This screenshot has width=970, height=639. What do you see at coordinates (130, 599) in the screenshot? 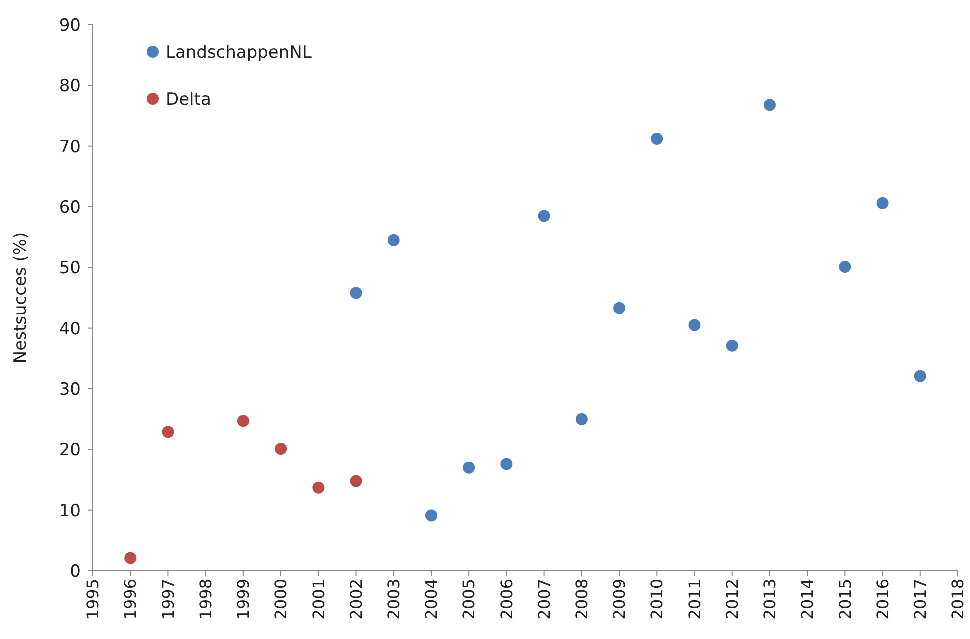
I see `x-tick-label: 1996` at bounding box center [130, 599].